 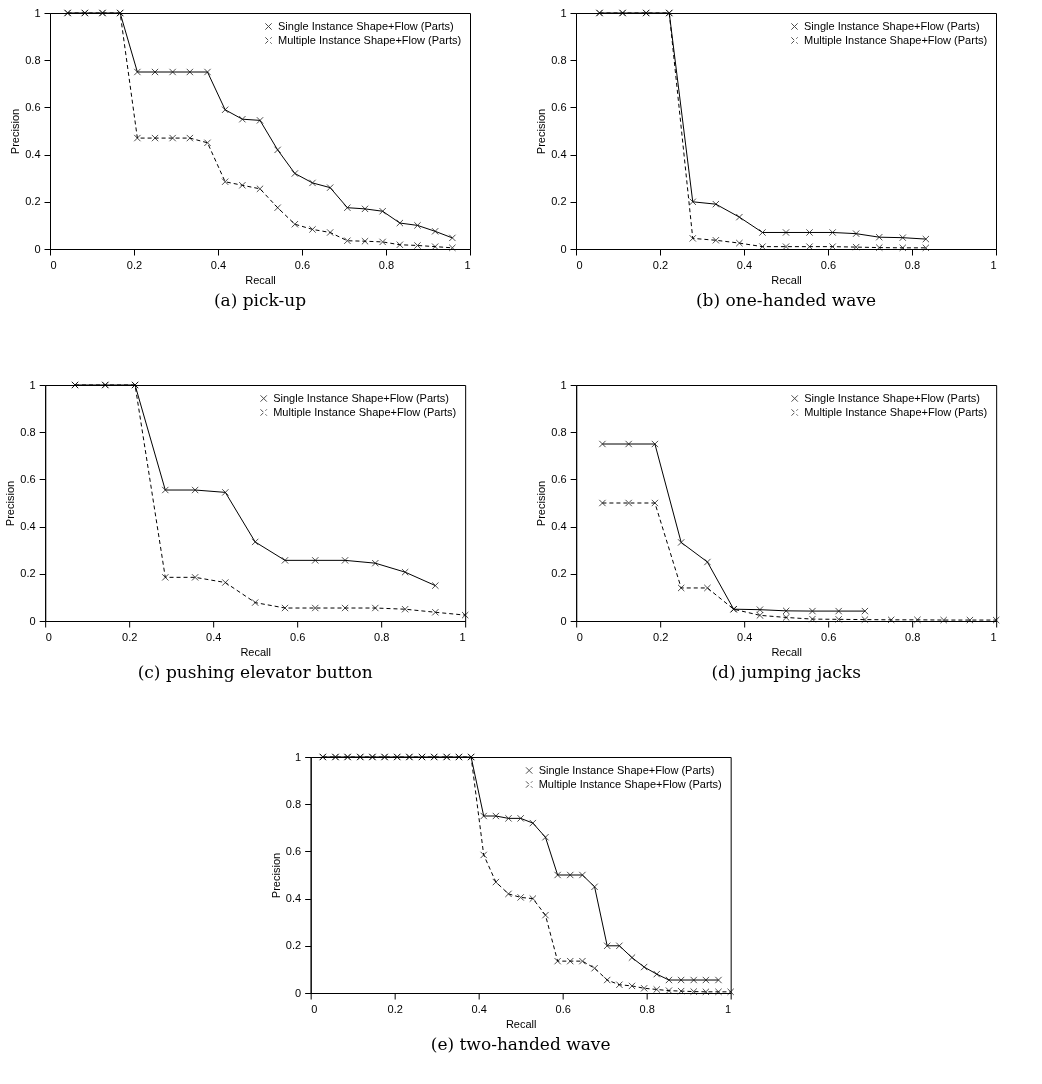 I want to click on text: (e) two-handed wave, so click(x=520, y=1044).